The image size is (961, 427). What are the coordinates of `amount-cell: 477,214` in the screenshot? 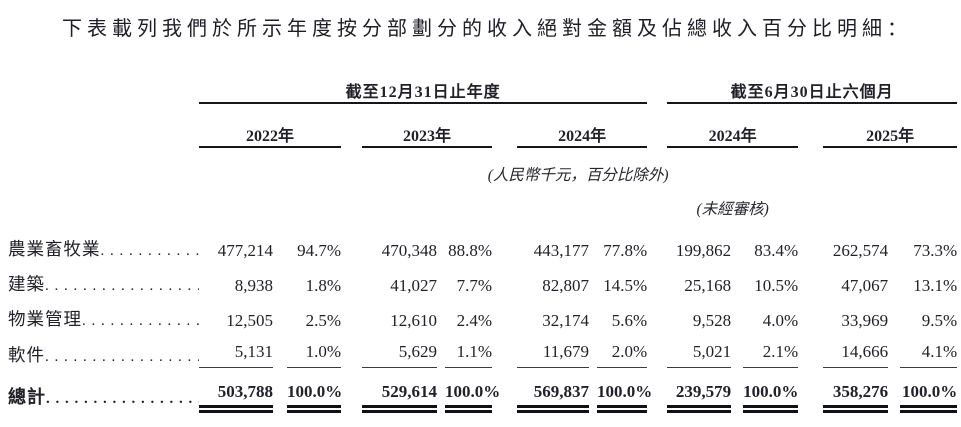 It's located at (245, 250).